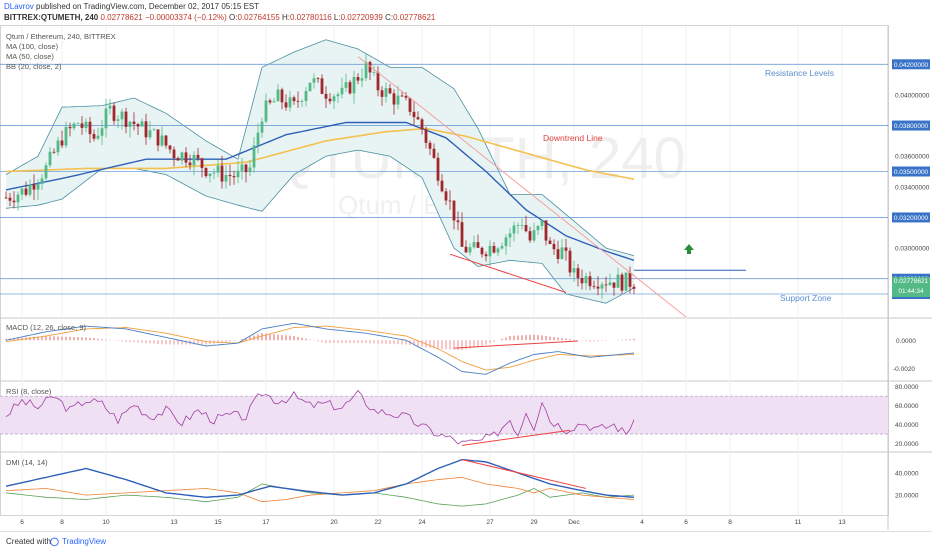 This screenshot has width=932, height=551. I want to click on dmi-minus-line, so click(320, 489).